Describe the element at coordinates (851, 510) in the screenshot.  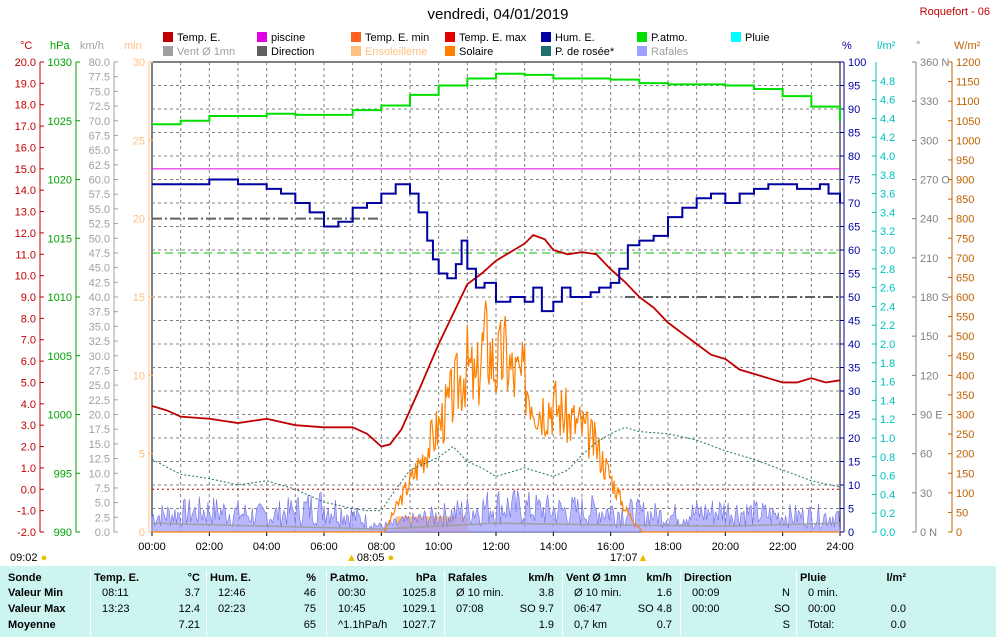
I see `humidity_pct-tick-label: 5` at that location.